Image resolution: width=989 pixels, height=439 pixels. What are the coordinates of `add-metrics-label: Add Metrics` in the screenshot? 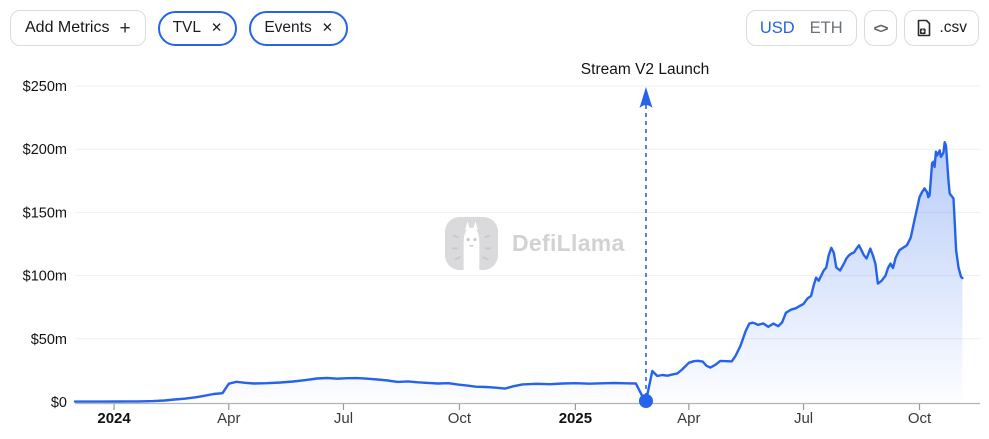 It's located at (67, 27).